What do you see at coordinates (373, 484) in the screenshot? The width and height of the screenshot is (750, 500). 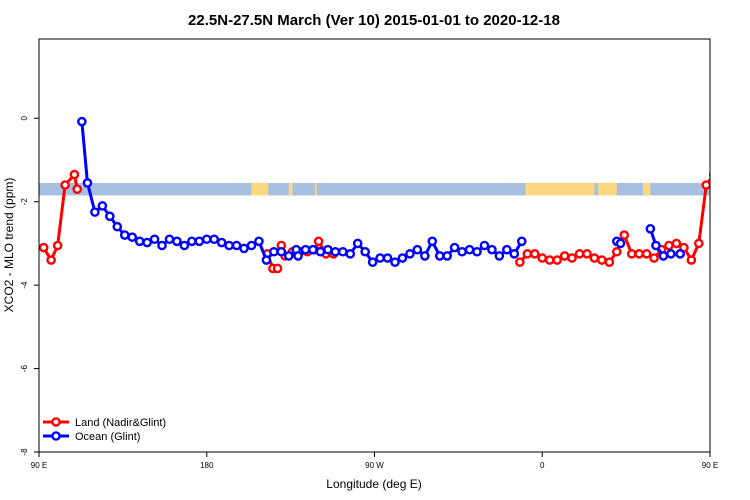 I see `x-axis-label: Longitude (deg E)` at bounding box center [373, 484].